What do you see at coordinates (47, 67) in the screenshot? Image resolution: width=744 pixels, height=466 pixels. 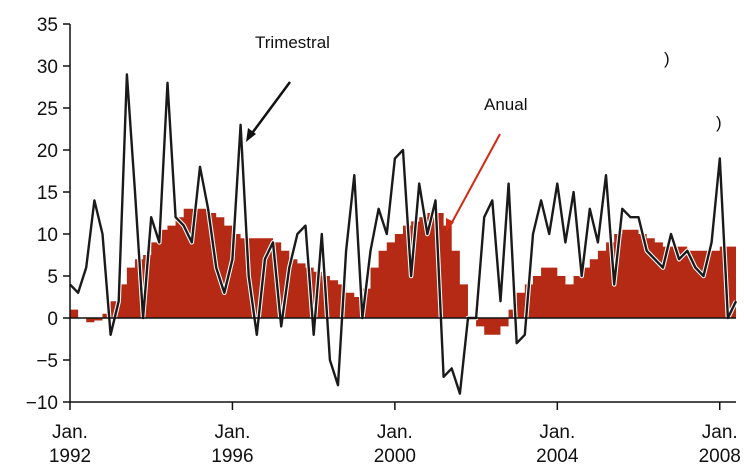 I see `y-tick-label: 30` at bounding box center [47, 67].